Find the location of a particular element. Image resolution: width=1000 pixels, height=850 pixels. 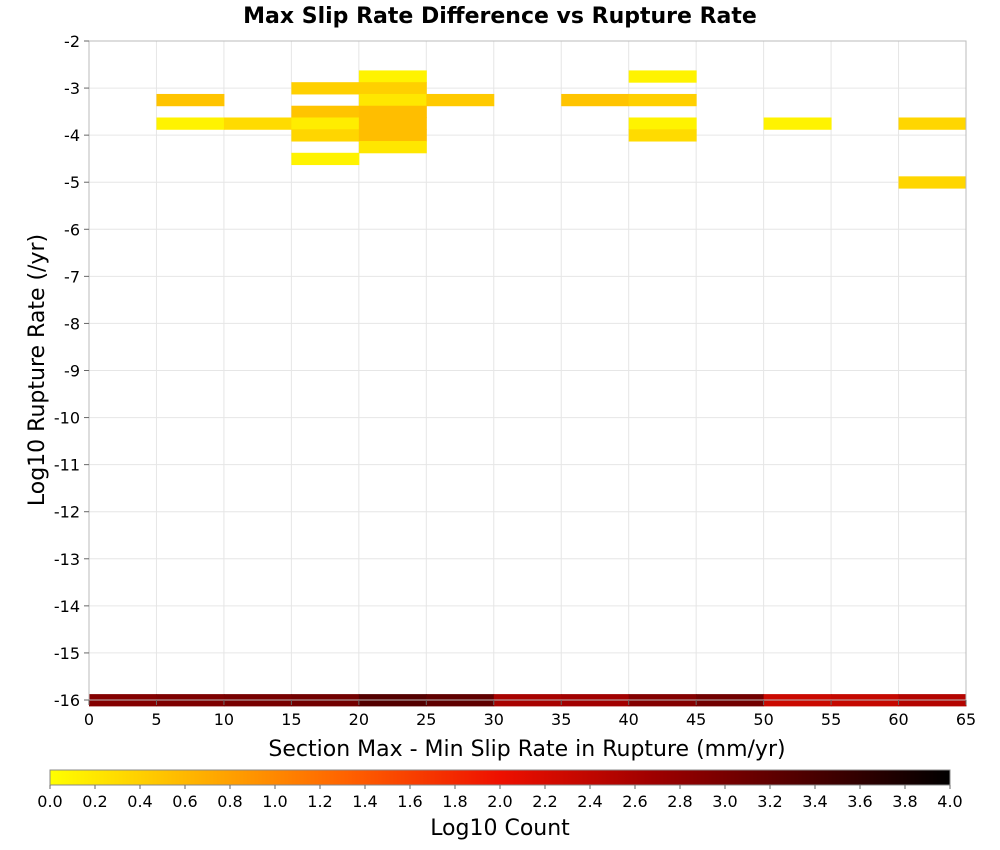

colorbar-tick-label: 2.0 is located at coordinates (499, 801).